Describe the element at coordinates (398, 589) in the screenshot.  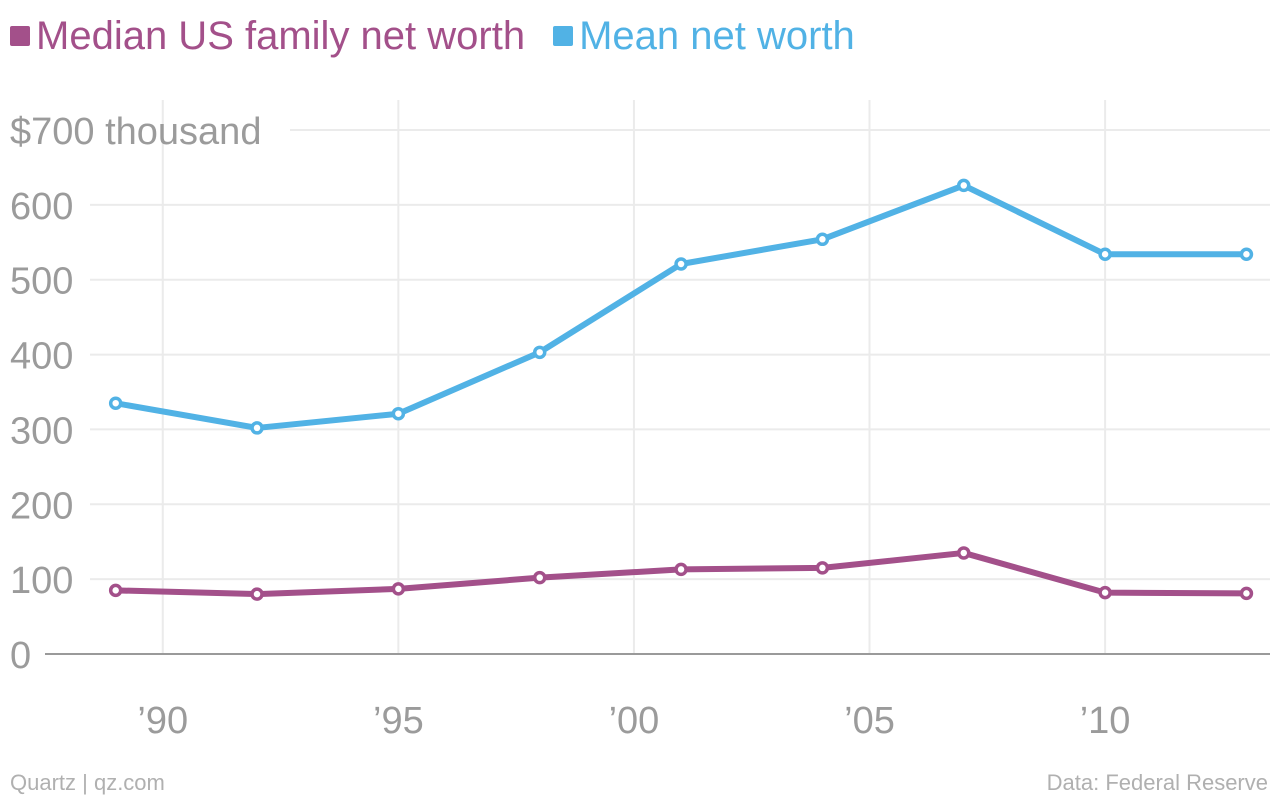
I see `data-point-median-1995` at that location.